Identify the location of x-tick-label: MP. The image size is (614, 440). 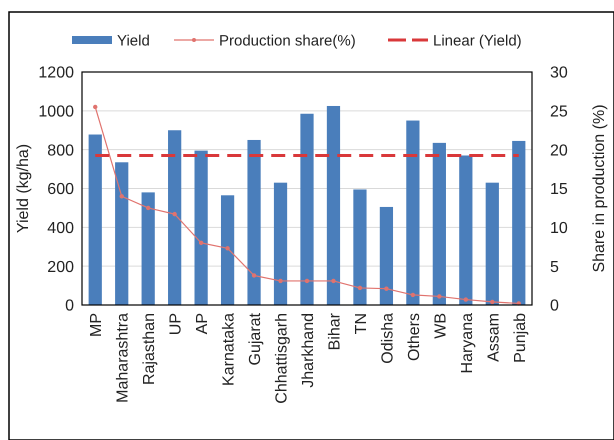
(97, 325).